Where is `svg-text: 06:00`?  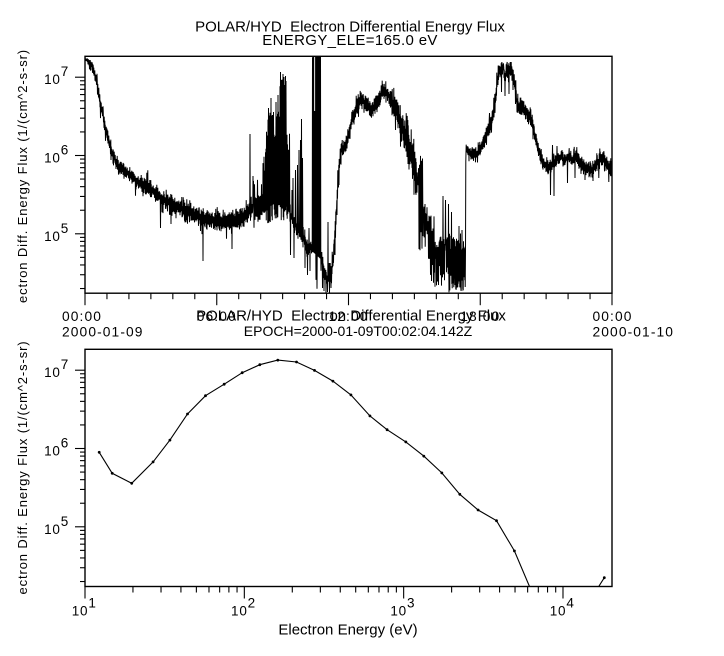 svg-text: 06:00 is located at coordinates (217, 316).